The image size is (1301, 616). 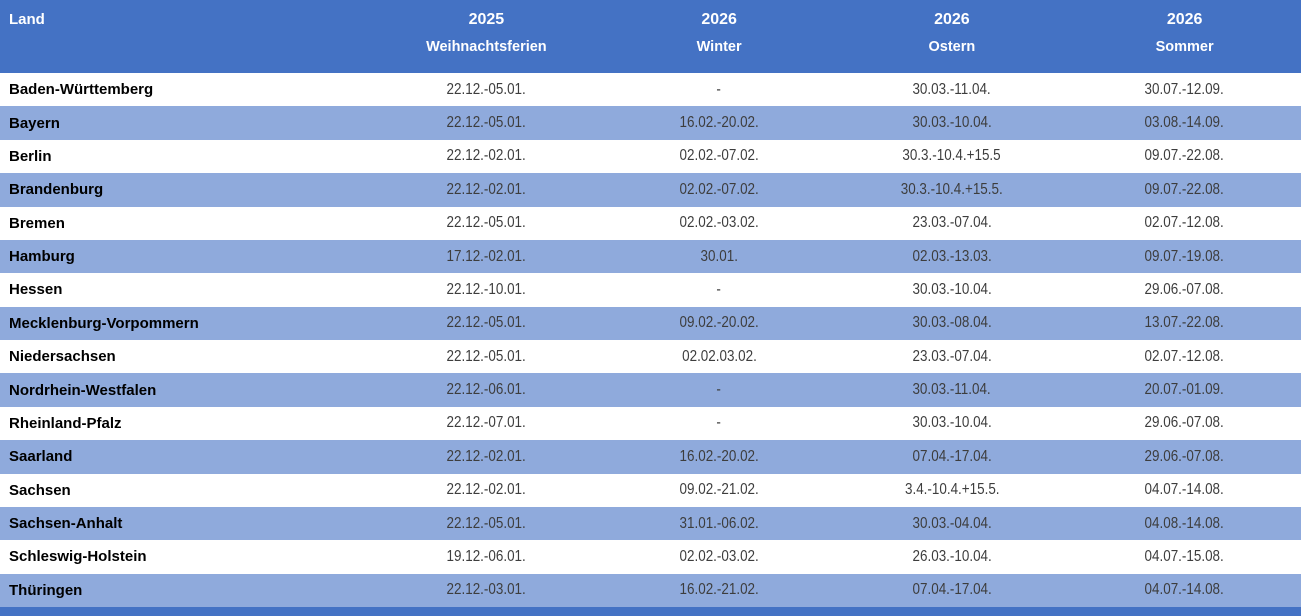 I want to click on weihnachten-date-cell: 22.12.-06.01., so click(x=486, y=390).